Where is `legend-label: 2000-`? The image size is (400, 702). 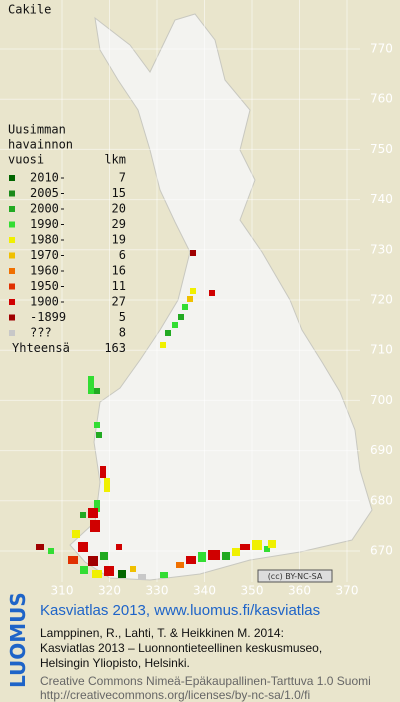 legend-label: 2000- is located at coordinates (48, 209).